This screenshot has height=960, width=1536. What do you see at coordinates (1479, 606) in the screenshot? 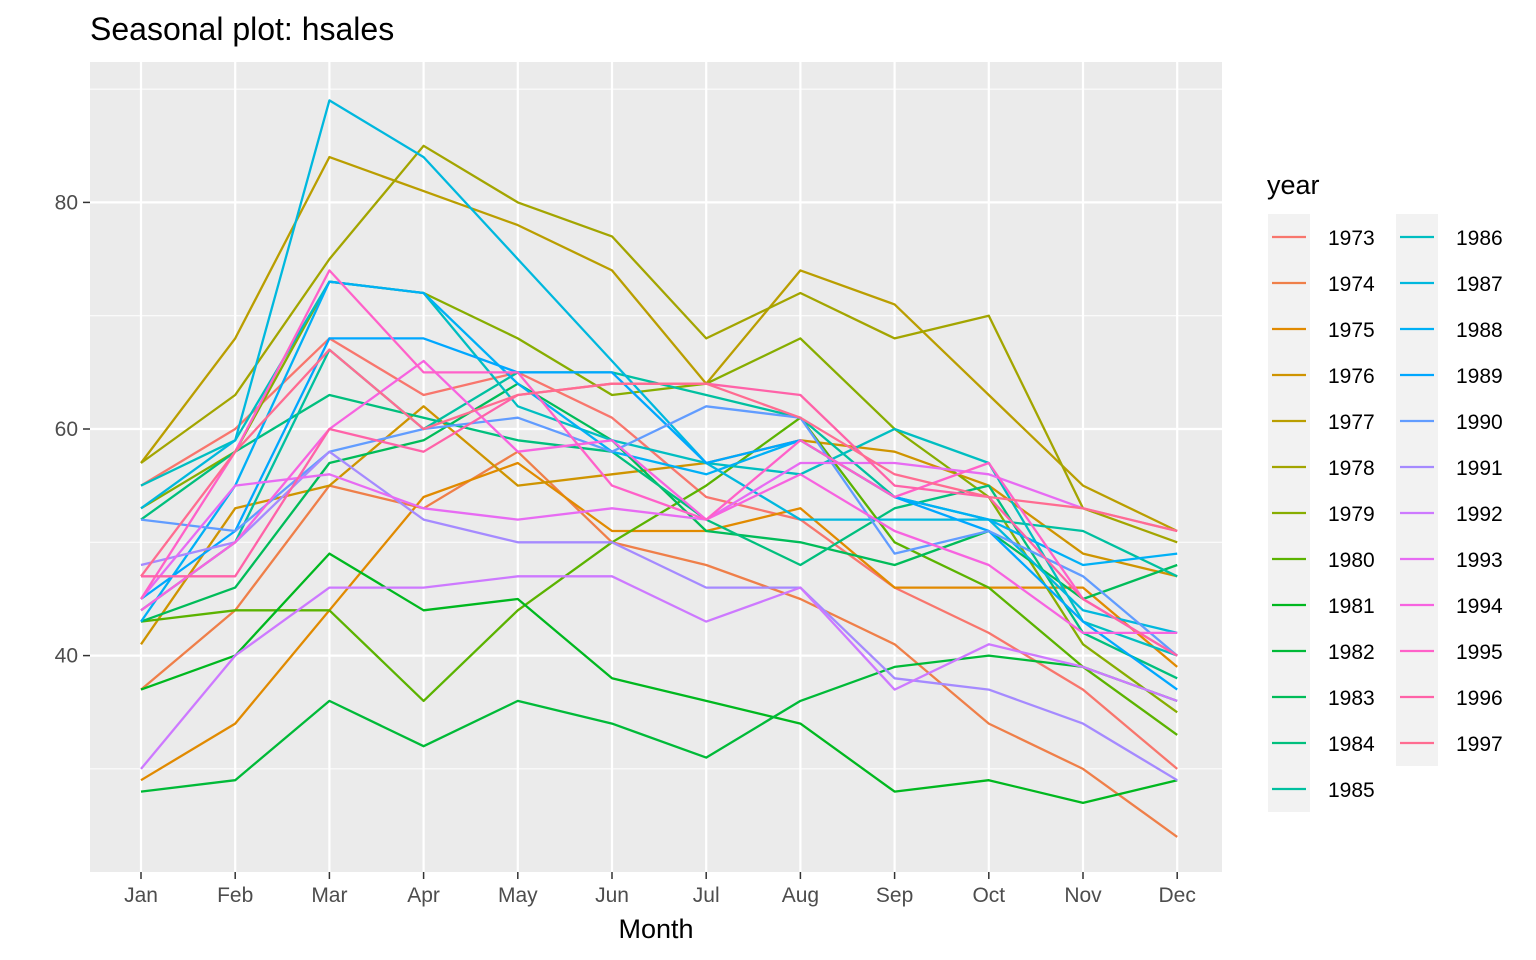
I see `legend-label: 1994` at bounding box center [1479, 606].